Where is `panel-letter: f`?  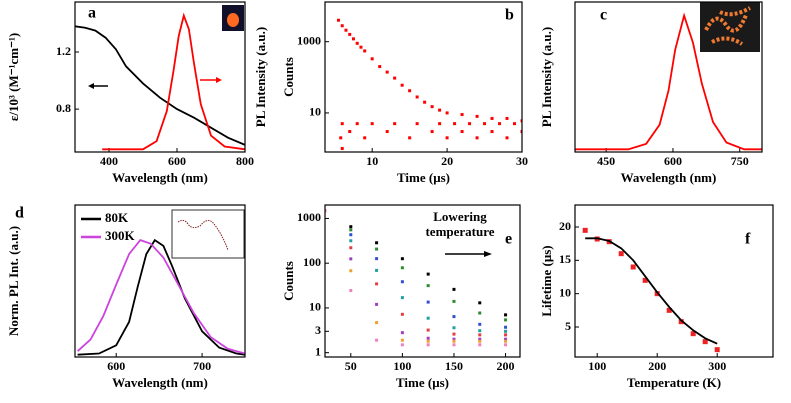 panel-letter: f is located at coordinates (748, 239).